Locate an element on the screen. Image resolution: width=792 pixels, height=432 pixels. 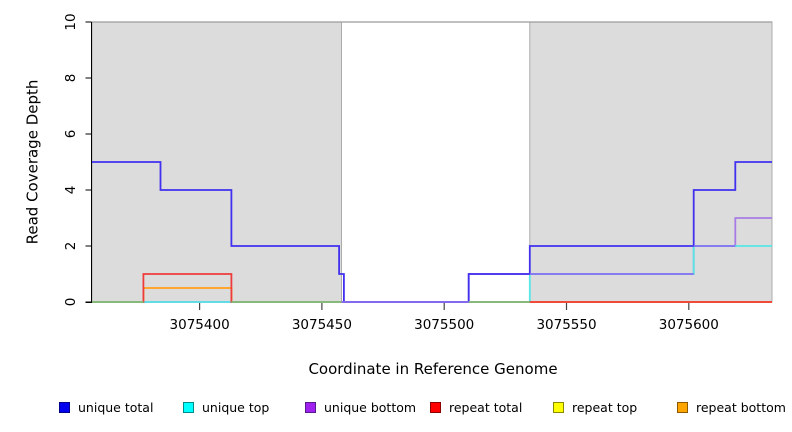
legend-swatch-unique-total is located at coordinates (64, 407).